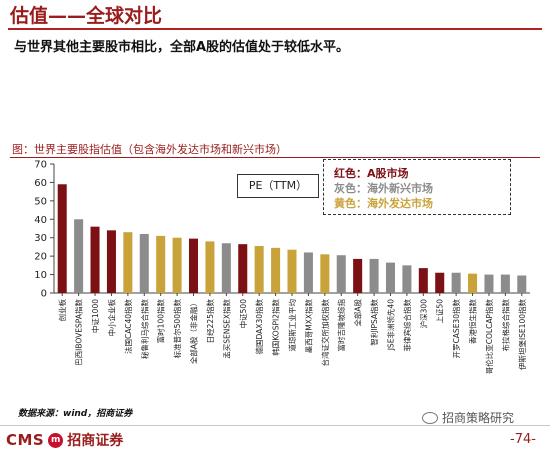 Image resolution: width=550 pixels, height=452 pixels. What do you see at coordinates (489, 337) in the screenshot?
I see `x-category-label: 哥伦比亚COLCAP指数` at bounding box center [489, 337].